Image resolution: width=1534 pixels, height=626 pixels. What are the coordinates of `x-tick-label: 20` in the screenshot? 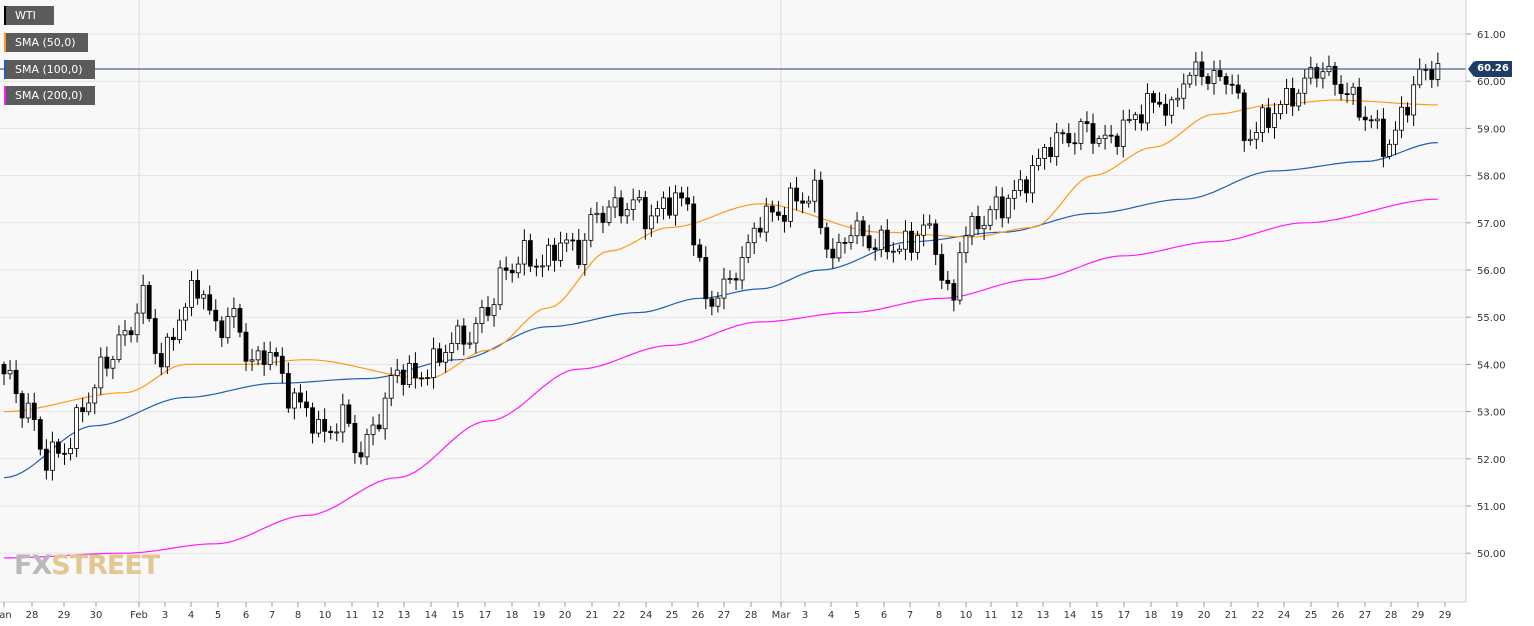 It's located at (1204, 615).